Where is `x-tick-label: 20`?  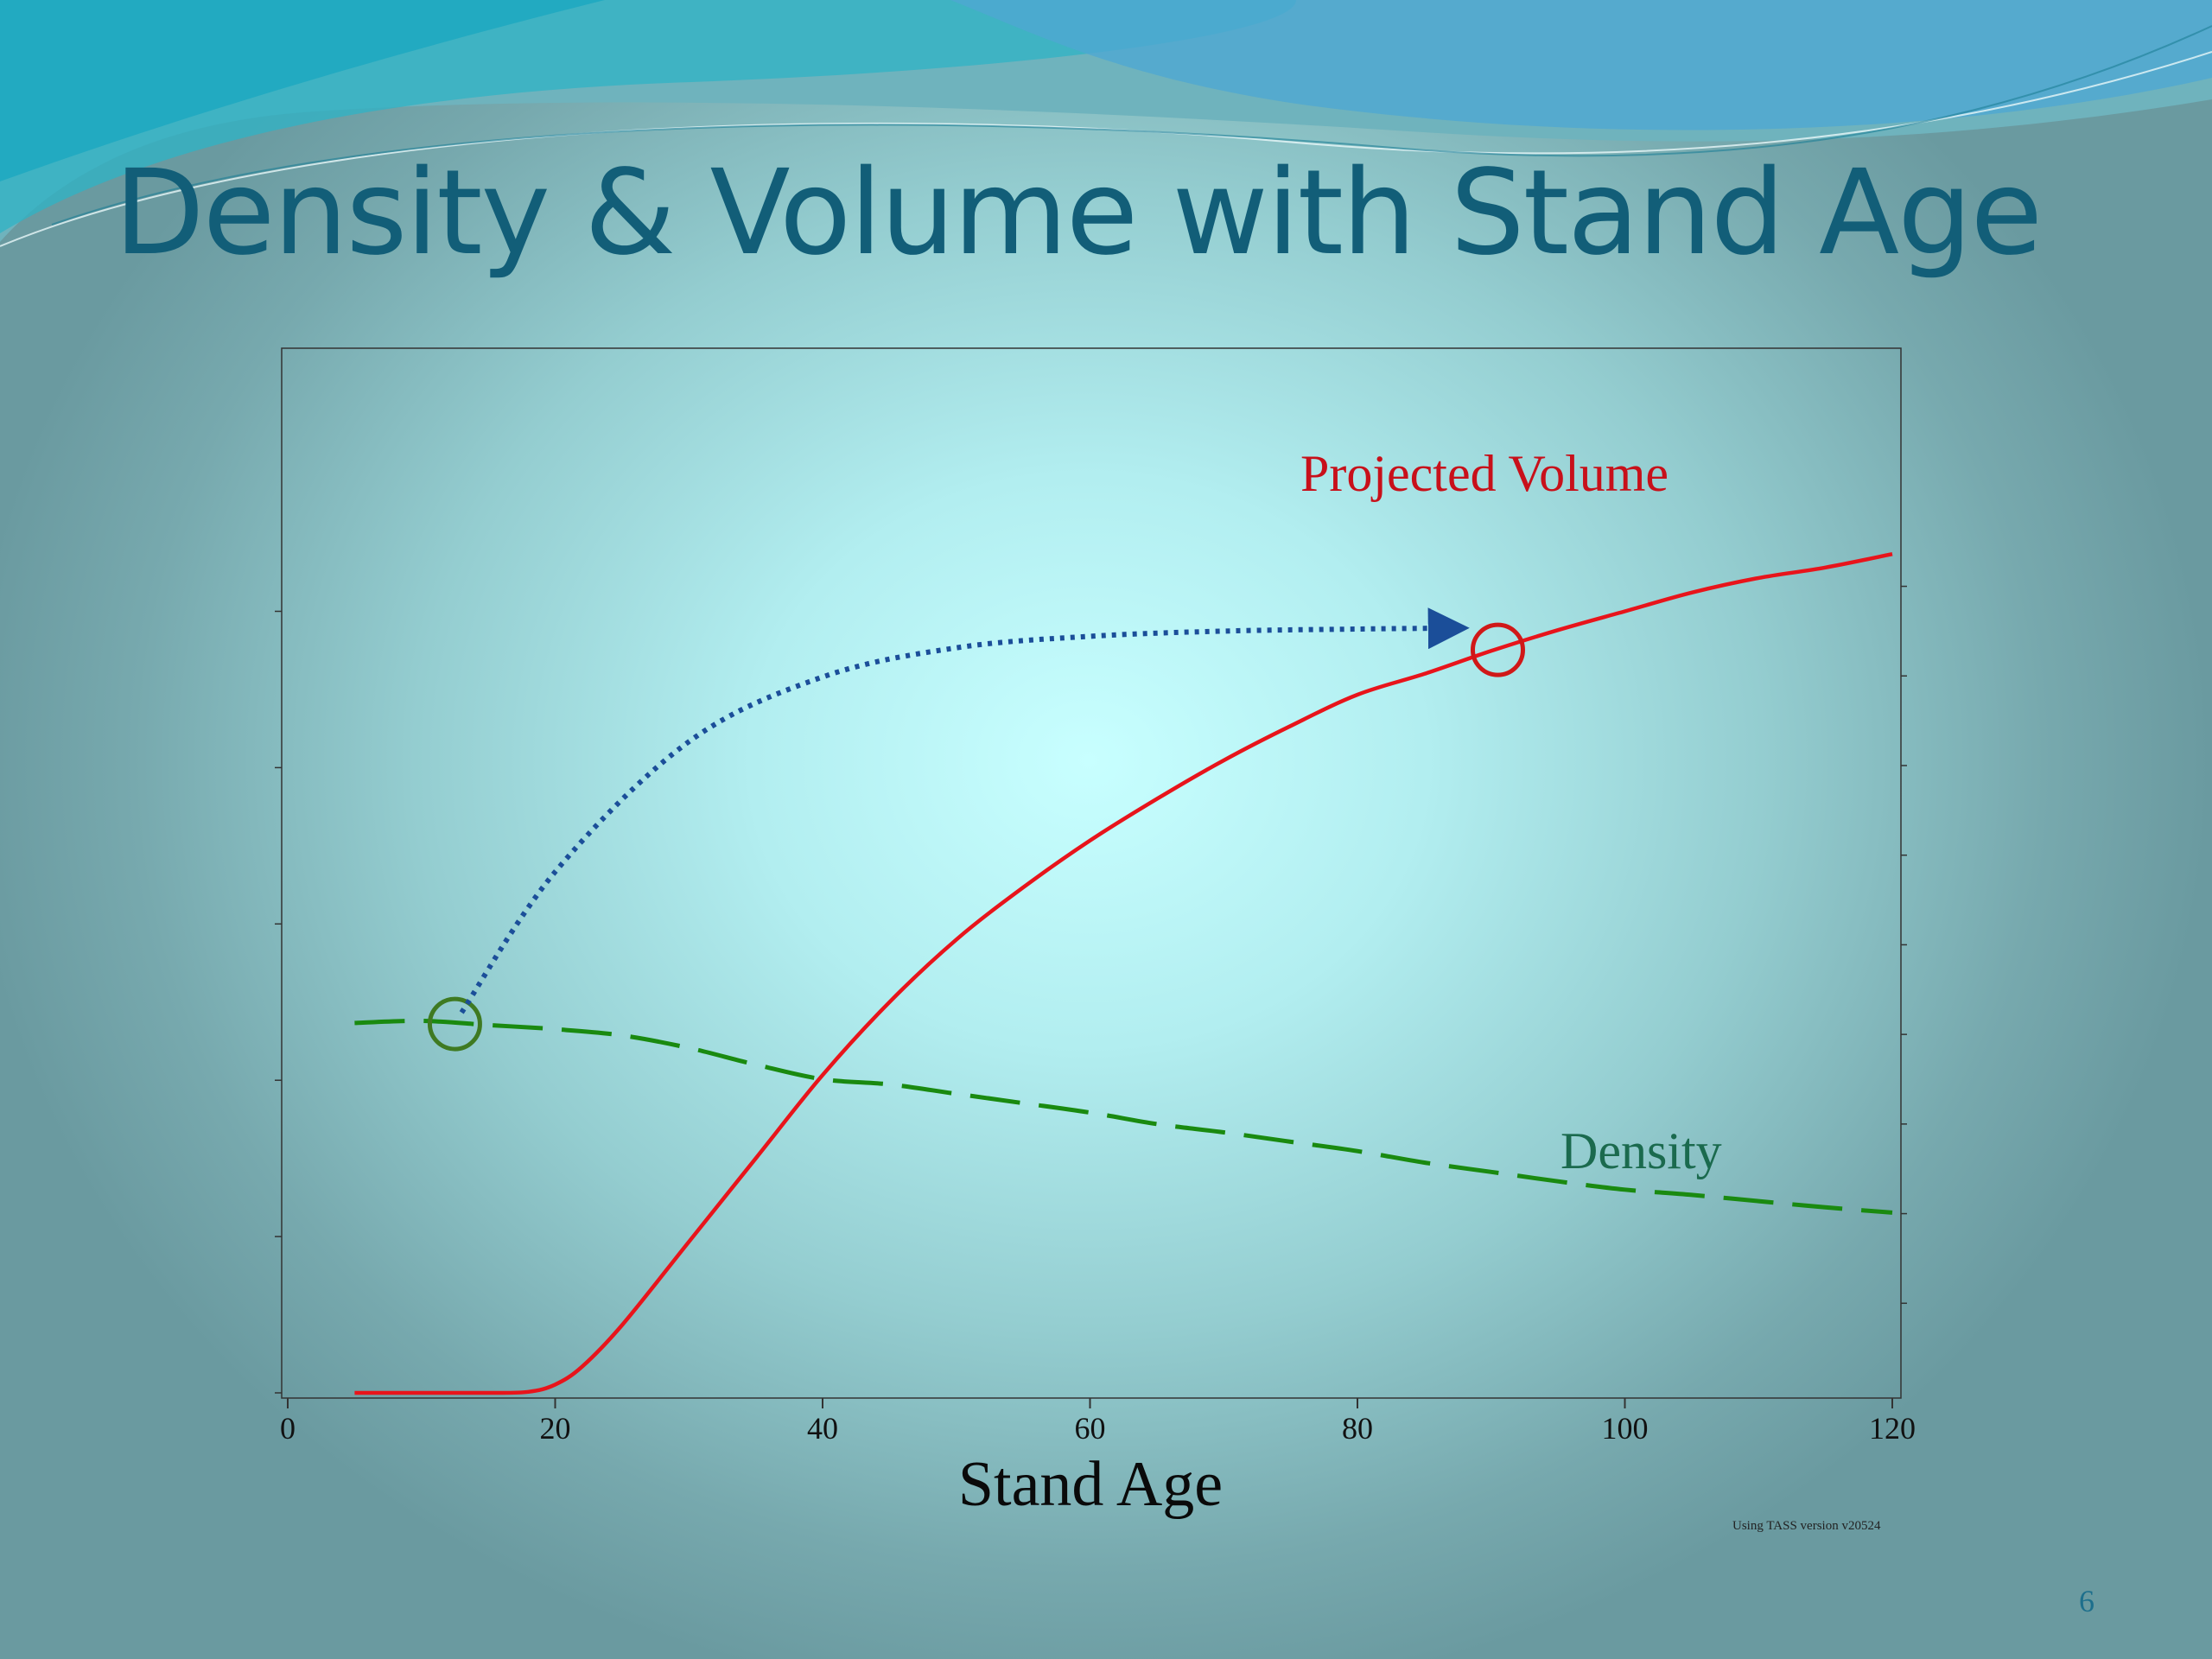 x-tick-label: 20 is located at coordinates (555, 1428).